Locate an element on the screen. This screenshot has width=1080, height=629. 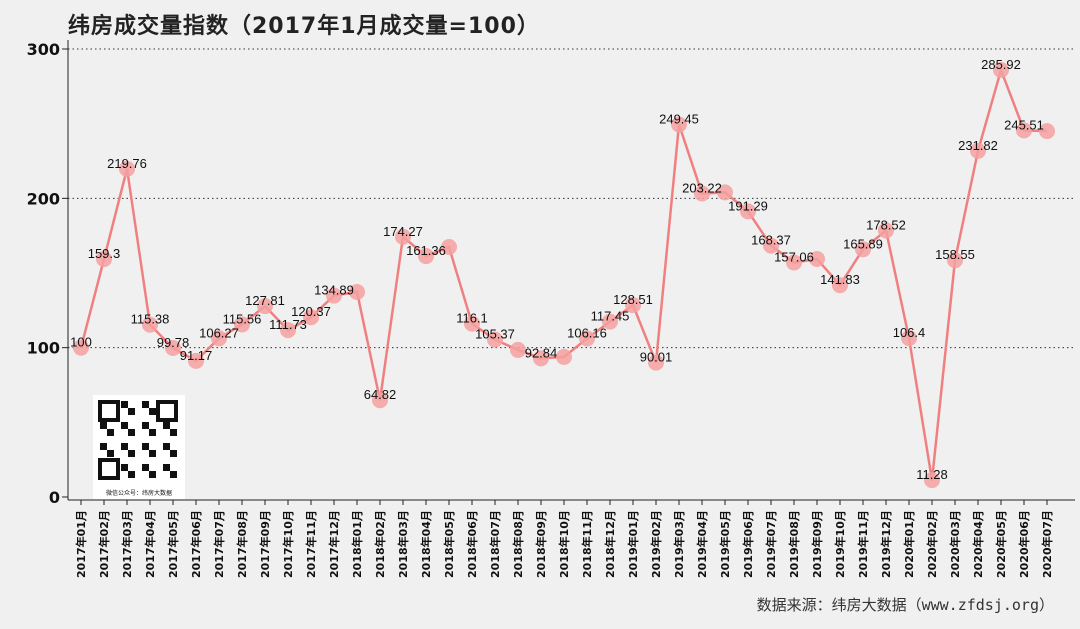
source-note: 数据来源：纬房大数据（www.zfdsj.org） is located at coordinates (905, 605).